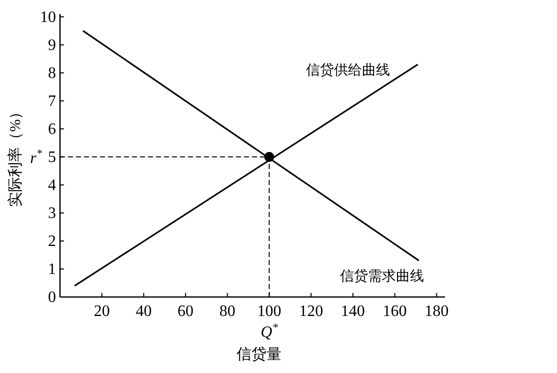 The height and width of the screenshot is (373, 557). Describe the element at coordinates (348, 70) in the screenshot. I see `series-label: 信贷供给曲线` at that location.